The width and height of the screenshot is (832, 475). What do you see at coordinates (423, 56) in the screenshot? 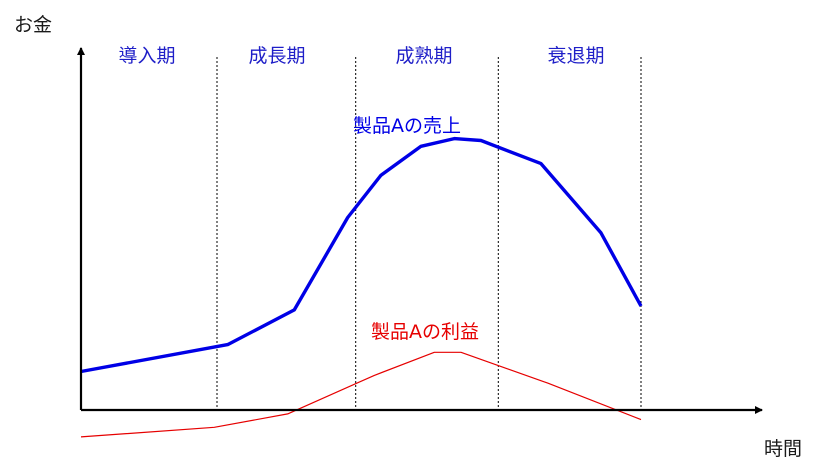
I see `stage-label-maturity: 成熟期` at bounding box center [423, 56].